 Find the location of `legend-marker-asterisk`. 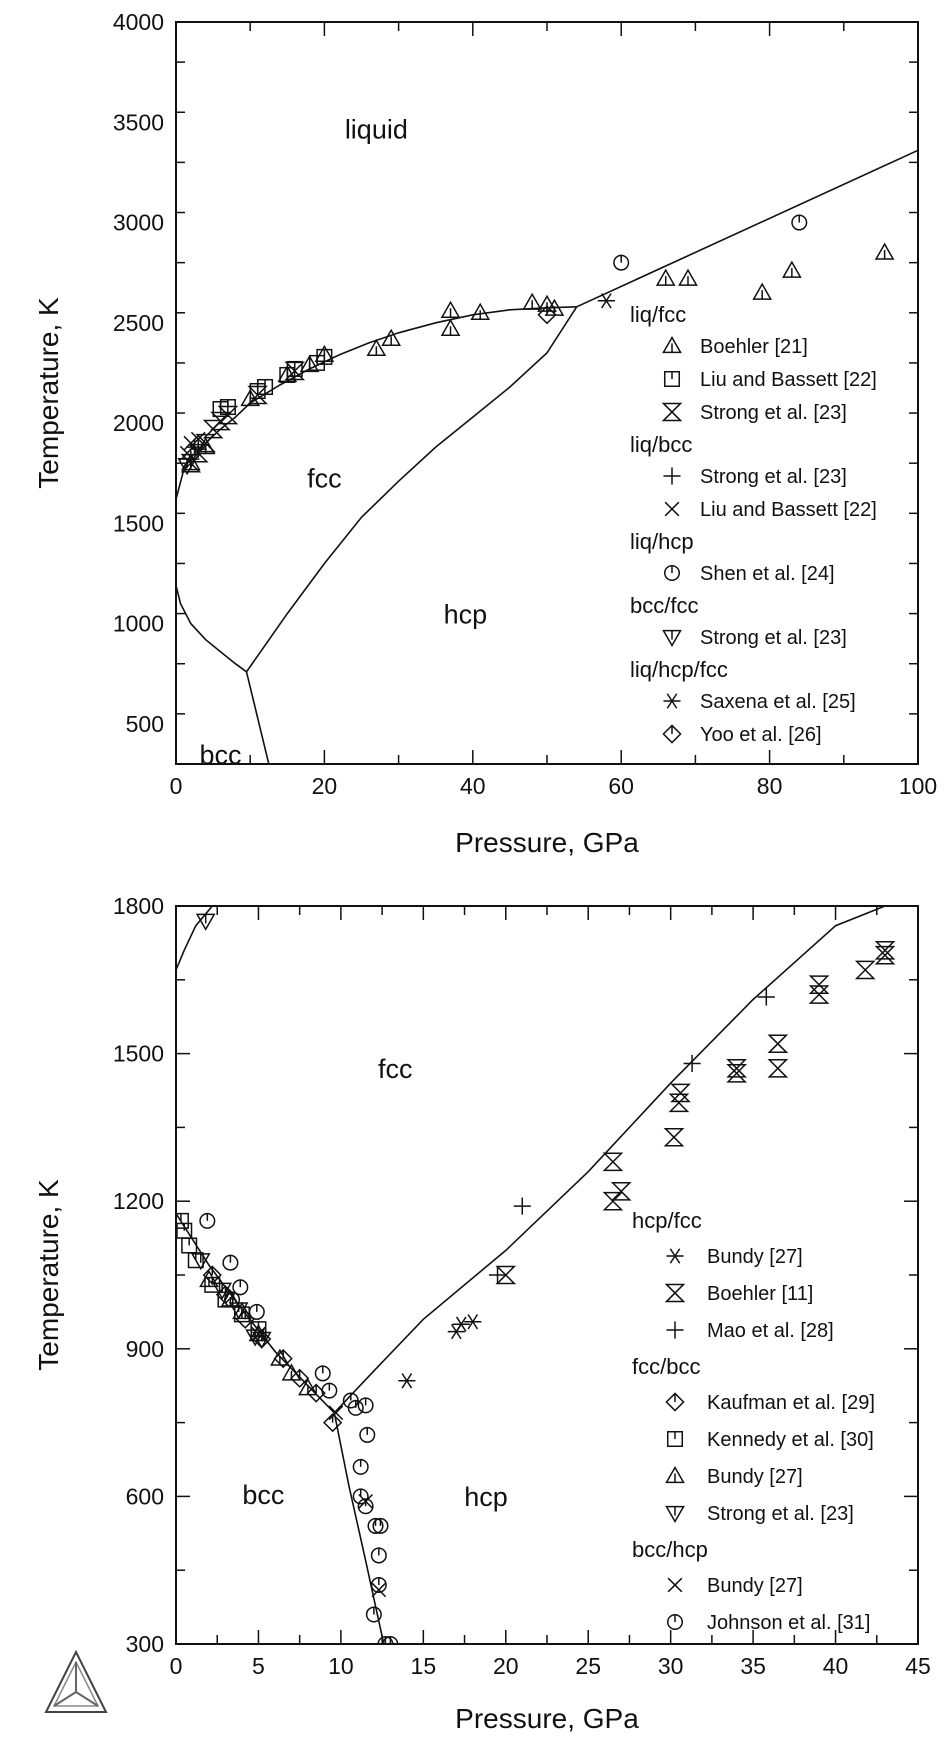

legend-marker-asterisk is located at coordinates (675, 1256).